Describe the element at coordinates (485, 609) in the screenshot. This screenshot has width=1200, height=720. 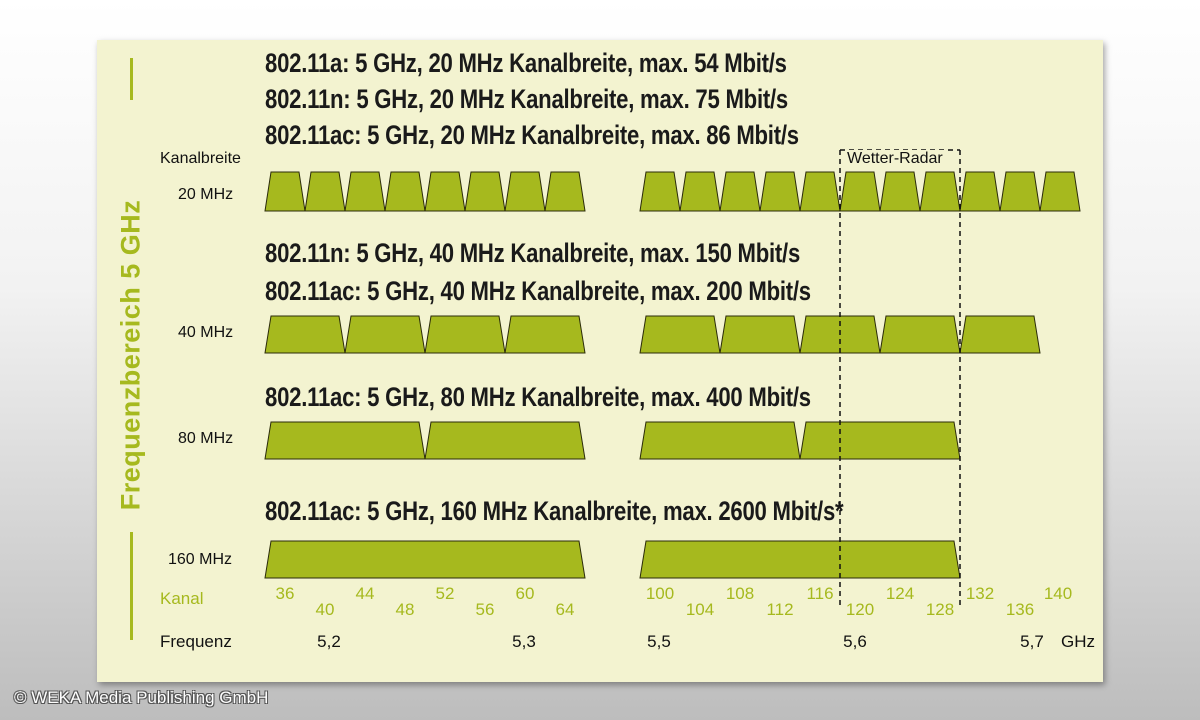
I see `channel-56: 56` at that location.